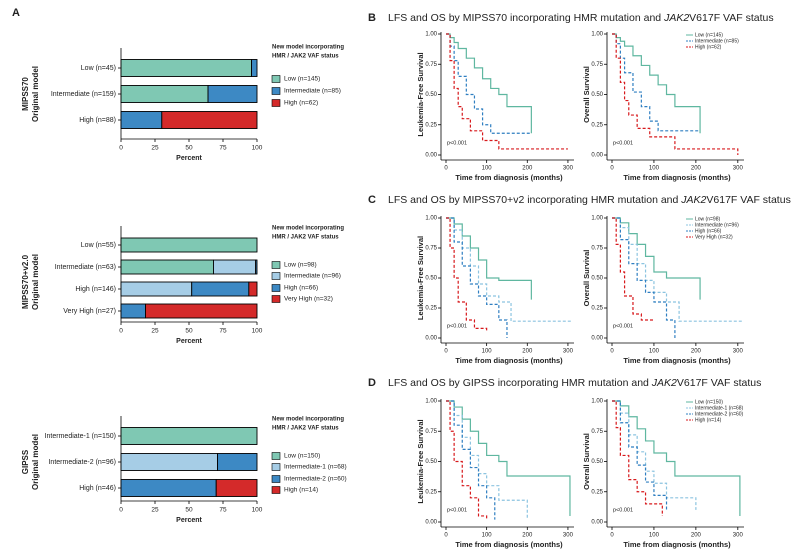 The image size is (800, 558). What do you see at coordinates (709, 35) in the screenshot?
I see `legend-label: Low (n=145)` at bounding box center [709, 35].